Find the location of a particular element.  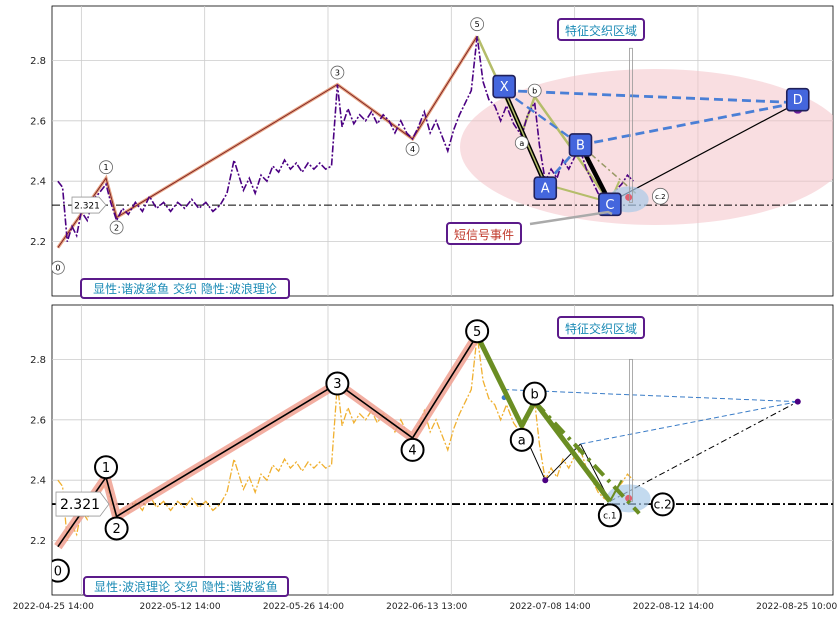

top-legend-text: 显性:谐波鲨鱼 交织 隐性:波浪理论 is located at coordinates (185, 288).